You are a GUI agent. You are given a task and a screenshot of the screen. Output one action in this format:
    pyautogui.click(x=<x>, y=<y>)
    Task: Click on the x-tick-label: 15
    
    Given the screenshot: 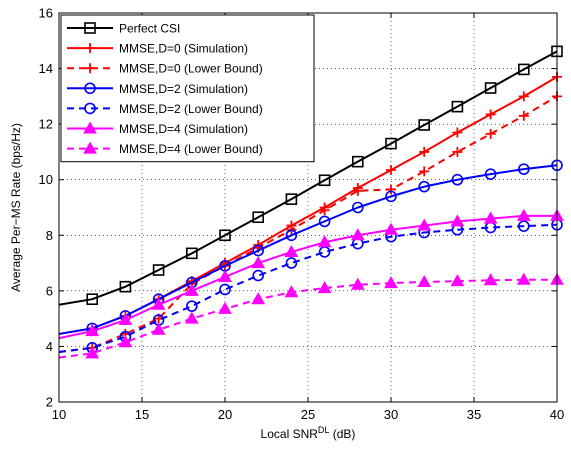 What is the action you would take?
    pyautogui.click(x=142, y=414)
    